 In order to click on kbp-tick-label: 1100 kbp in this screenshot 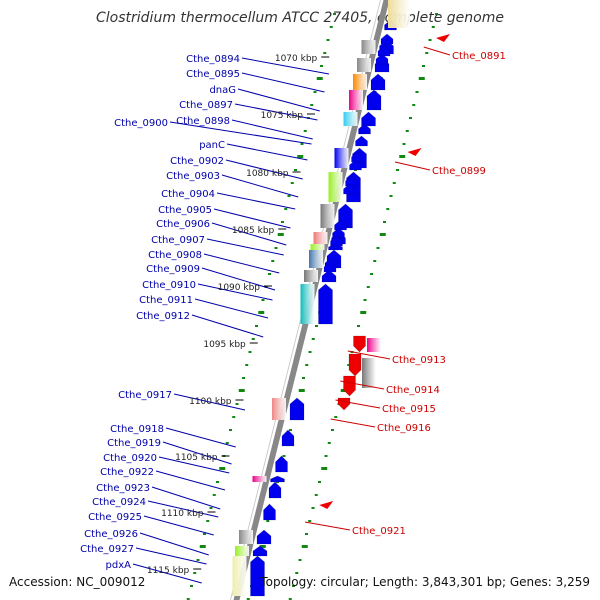, I will do `click(210, 402)`.